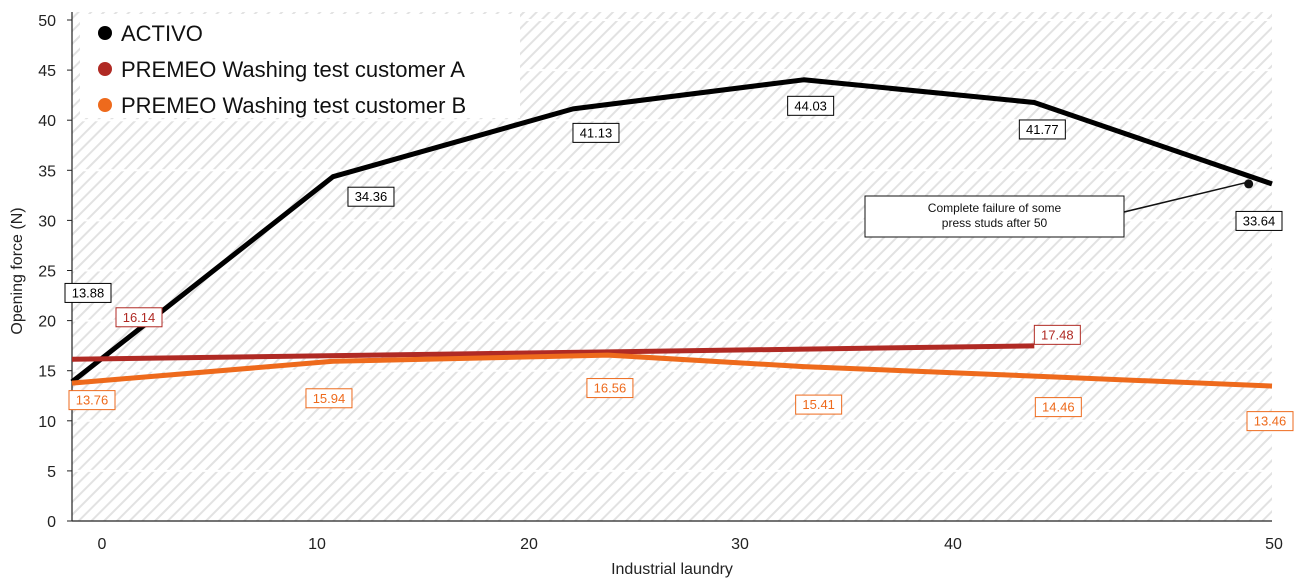 The width and height of the screenshot is (1306, 579). I want to click on data-label-text: 33.64, so click(1259, 220).